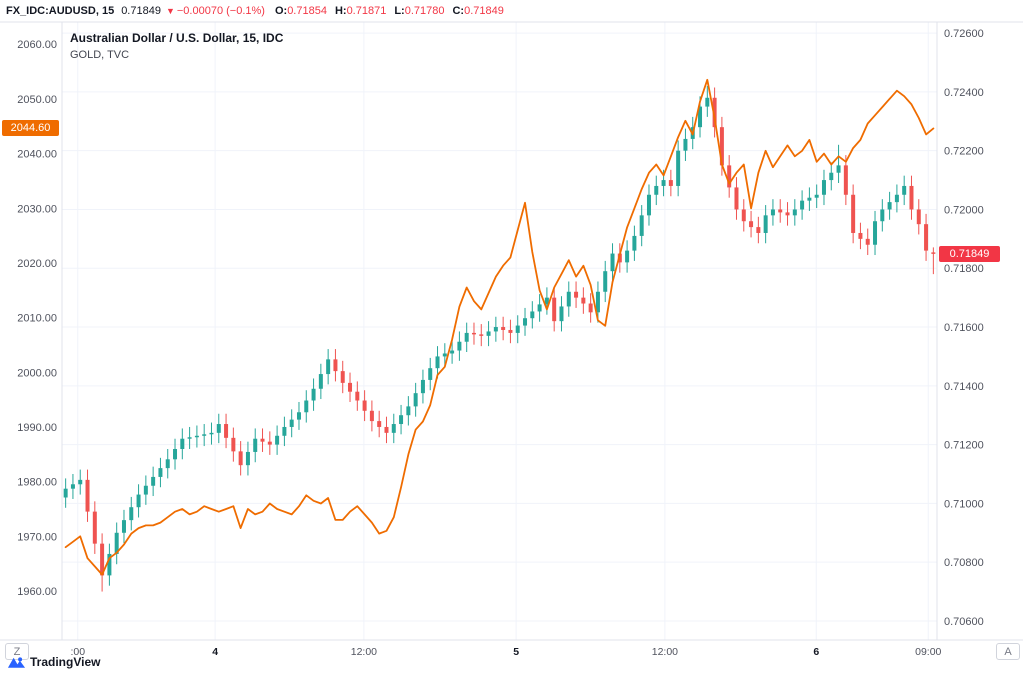 Image resolution: width=1023 pixels, height=673 pixels. I want to click on svg-text: 2030.00, so click(37, 209).